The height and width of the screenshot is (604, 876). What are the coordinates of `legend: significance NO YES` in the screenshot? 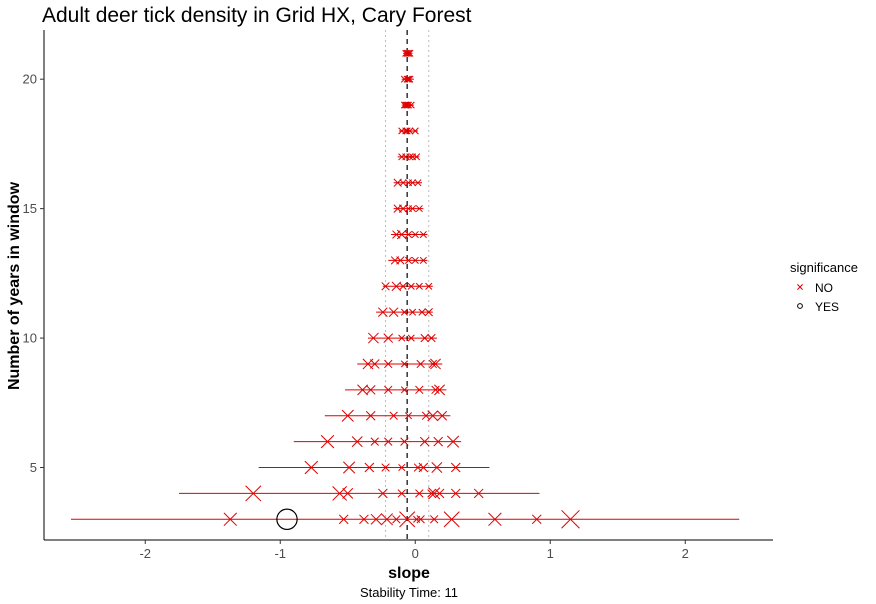 It's located at (824, 287).